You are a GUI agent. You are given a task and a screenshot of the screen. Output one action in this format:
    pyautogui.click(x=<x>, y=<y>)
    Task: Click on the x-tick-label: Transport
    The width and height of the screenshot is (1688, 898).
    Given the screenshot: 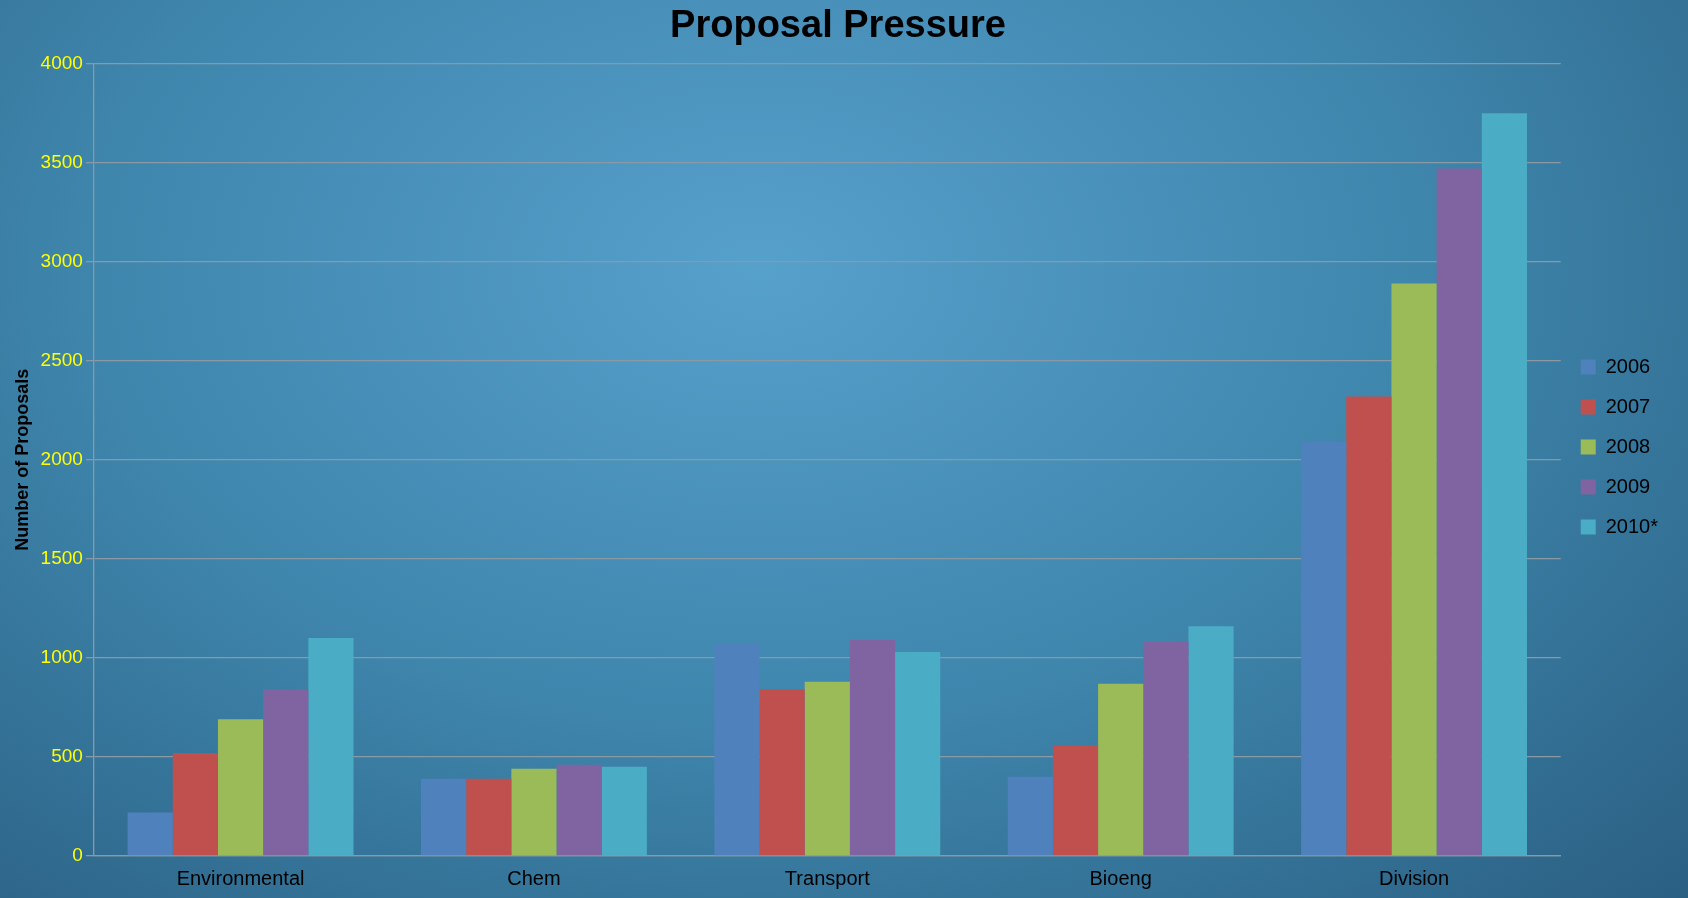 What is the action you would take?
    pyautogui.click(x=827, y=877)
    